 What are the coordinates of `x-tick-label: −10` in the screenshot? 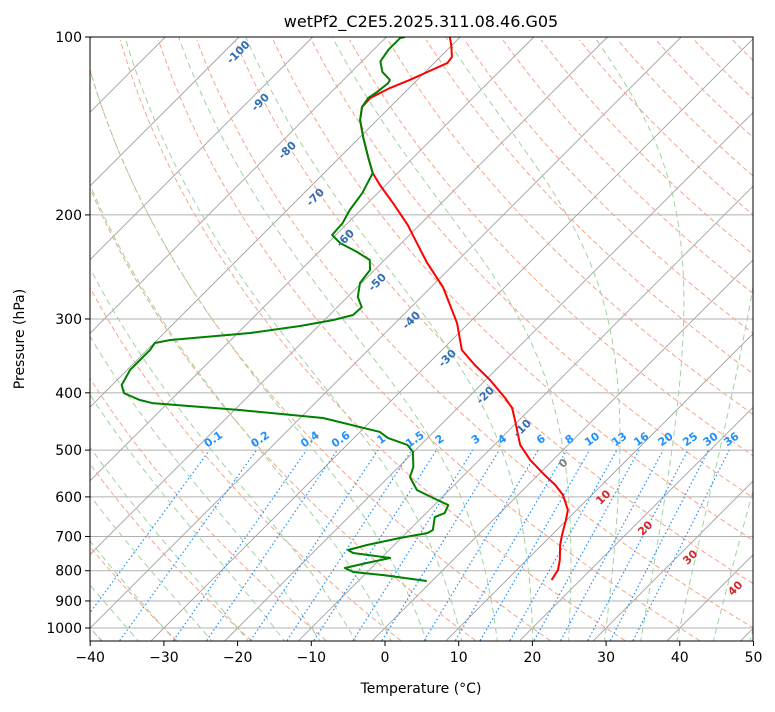 It's located at (312, 658).